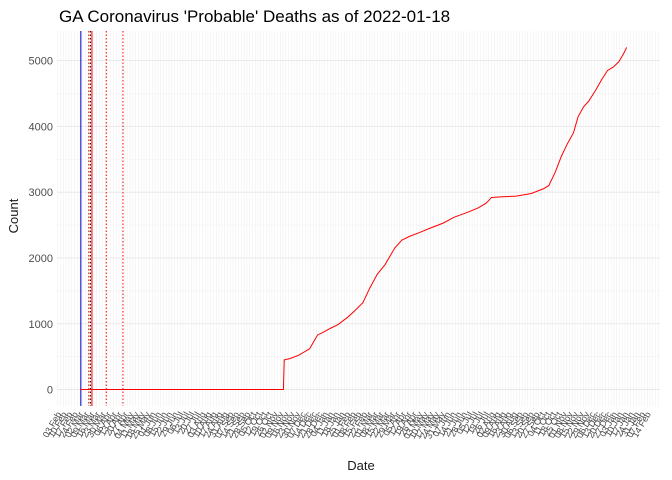 This screenshot has height=480, width=672. I want to click on reference-lines, so click(102, 218).